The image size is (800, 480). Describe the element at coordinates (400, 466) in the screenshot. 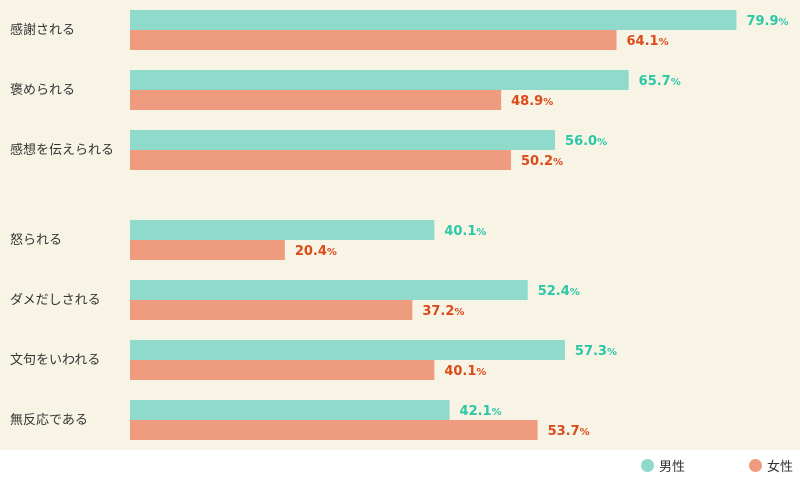

I see `legend: 男性 女性` at that location.